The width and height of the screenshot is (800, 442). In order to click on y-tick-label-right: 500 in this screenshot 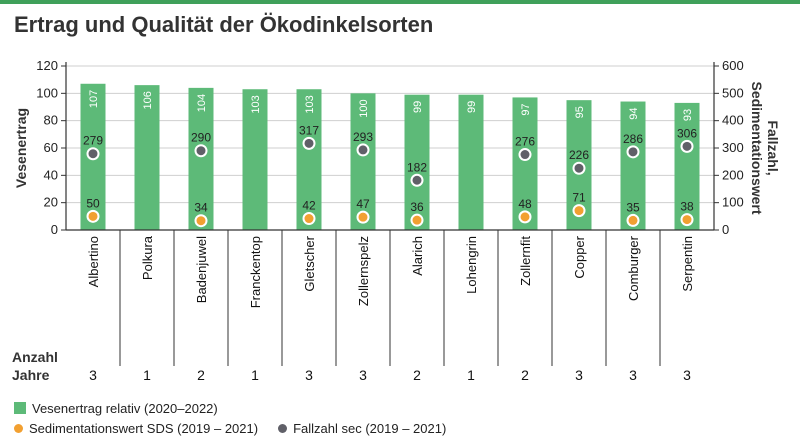, I will do `click(733, 92)`.